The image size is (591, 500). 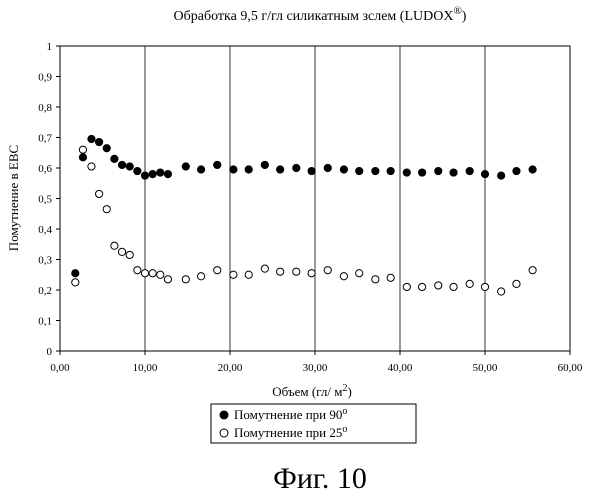 I want to click on y-tick-label: 0,9, so click(x=45, y=78).